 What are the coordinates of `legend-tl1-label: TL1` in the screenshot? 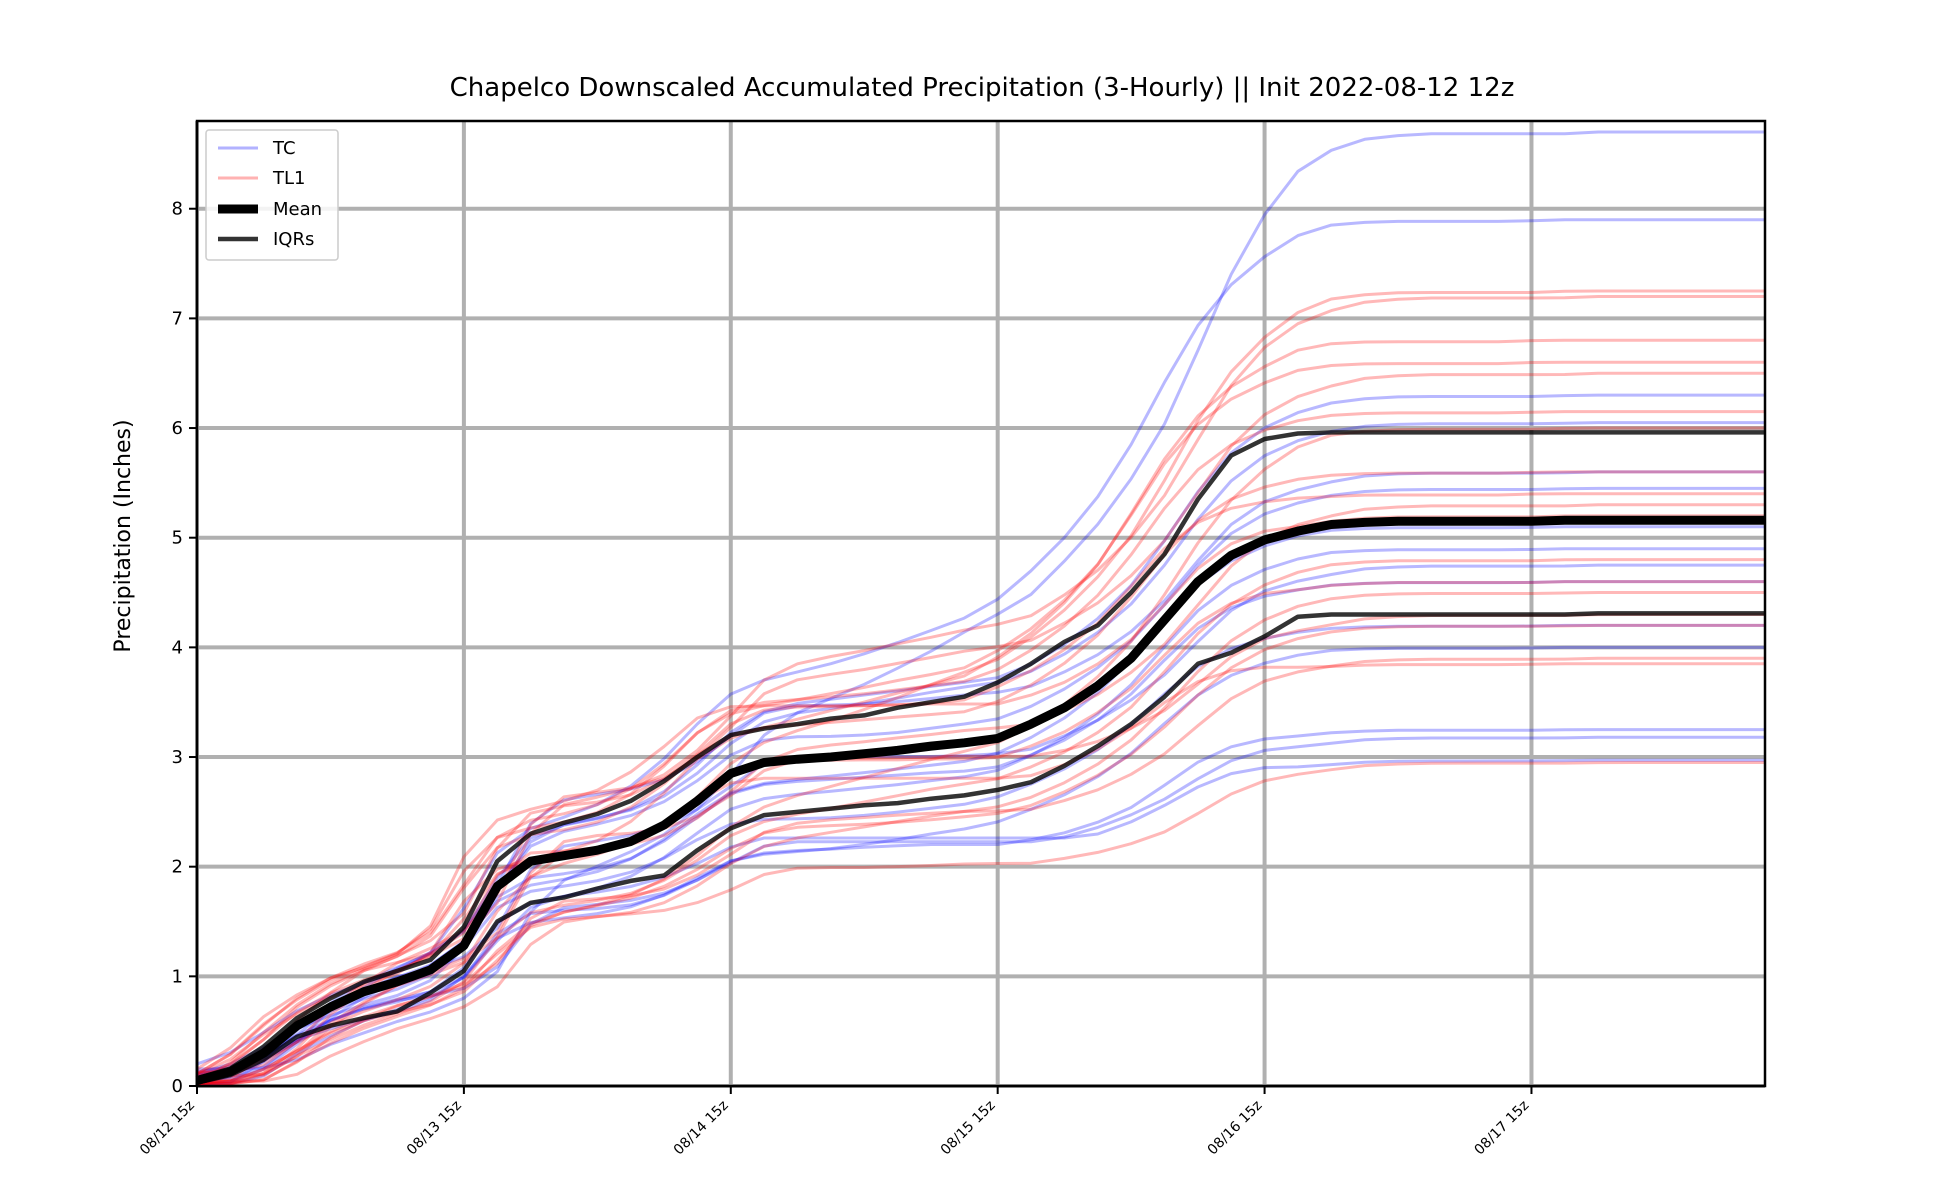 It's located at (288, 178).